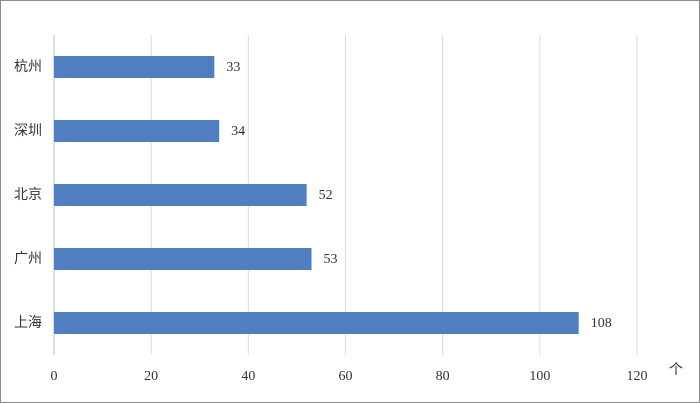 Image resolution: width=700 pixels, height=403 pixels. I want to click on x-unit: 个, so click(676, 370).